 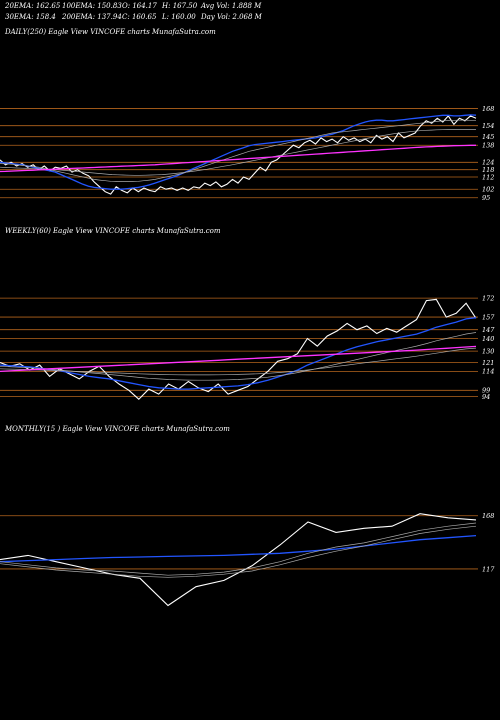 I want to click on monthly-tick-label-0: 168, so click(x=488, y=516).